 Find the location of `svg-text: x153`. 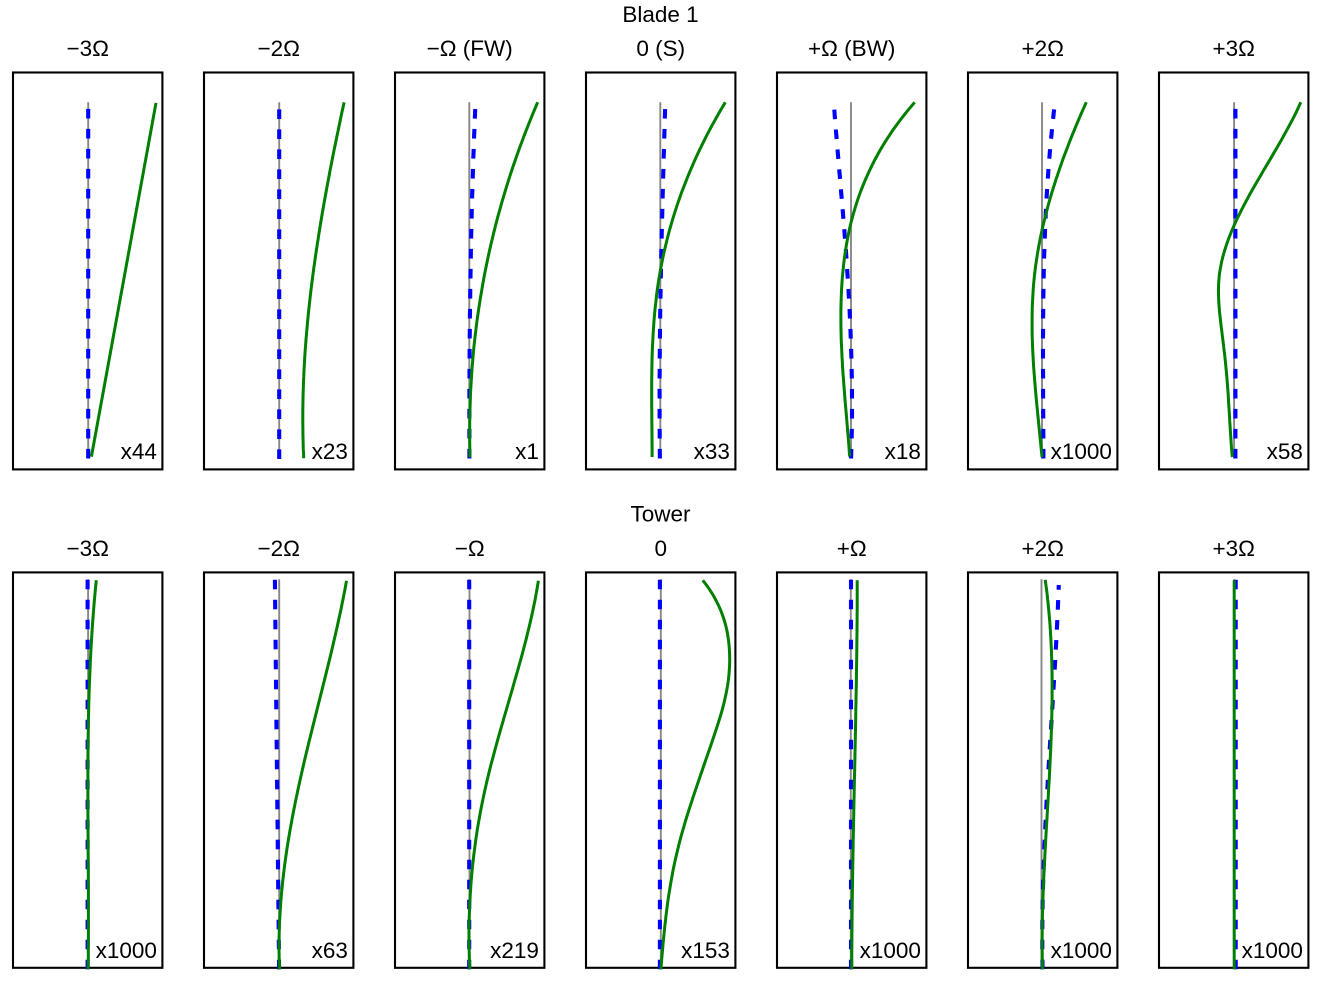

svg-text: x153 is located at coordinates (705, 950).